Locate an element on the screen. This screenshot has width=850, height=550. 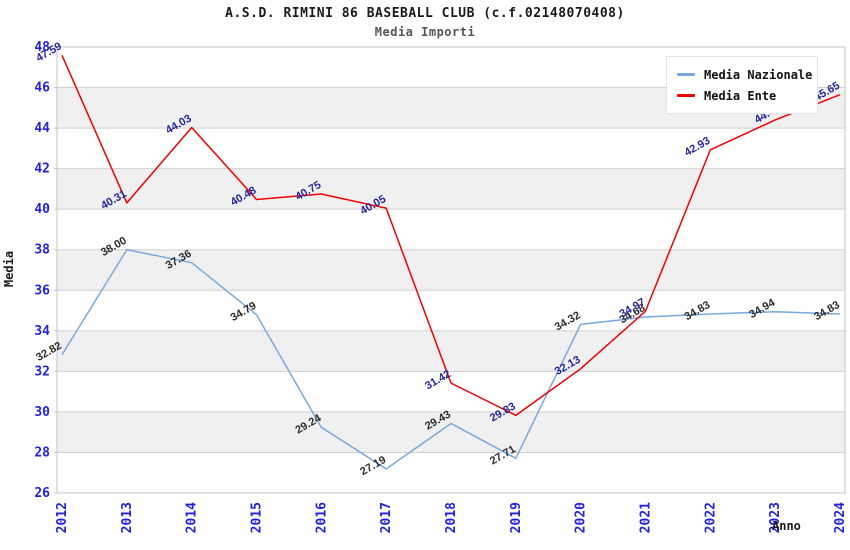
y-tick-label: 28 is located at coordinates (42, 452).